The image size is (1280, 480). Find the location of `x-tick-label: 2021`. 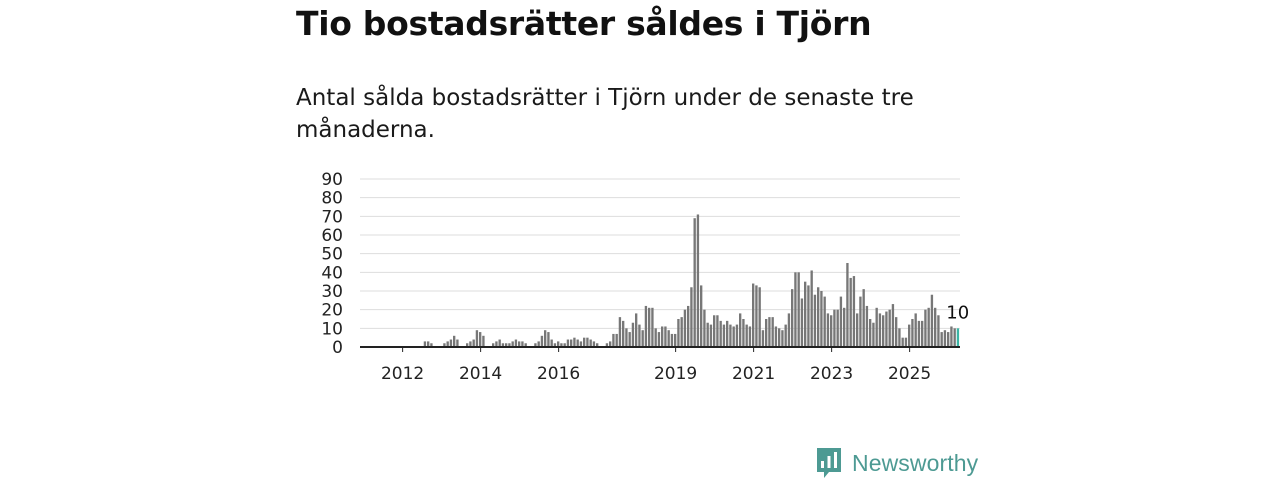

x-tick-label: 2021 is located at coordinates (753, 374).